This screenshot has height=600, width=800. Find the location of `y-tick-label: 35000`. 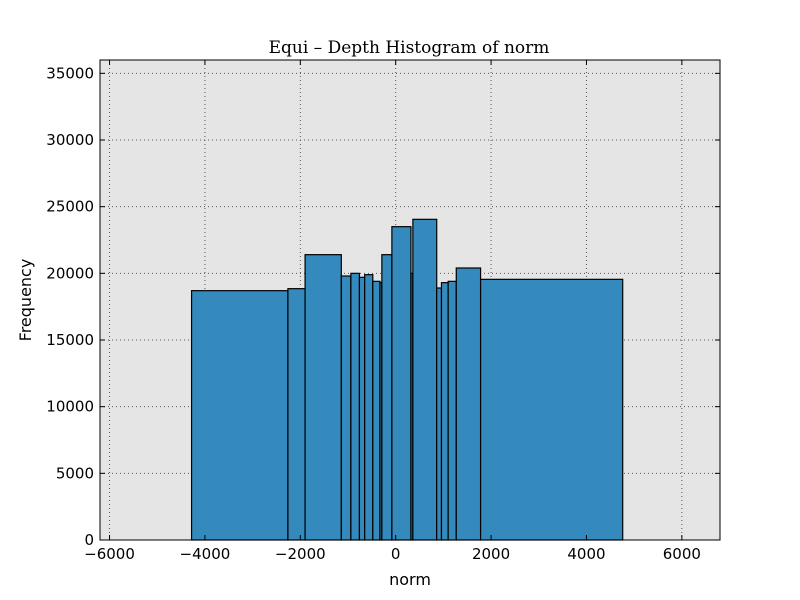

y-tick-label: 35000 is located at coordinates (70, 73).